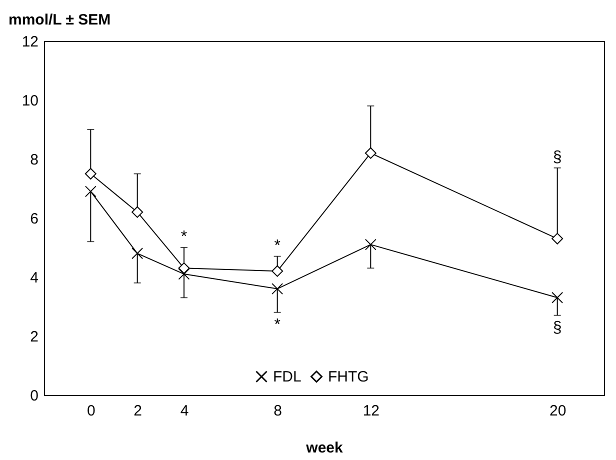 The height and width of the screenshot is (460, 616). I want to click on y-tick-label: 4, so click(34, 278).